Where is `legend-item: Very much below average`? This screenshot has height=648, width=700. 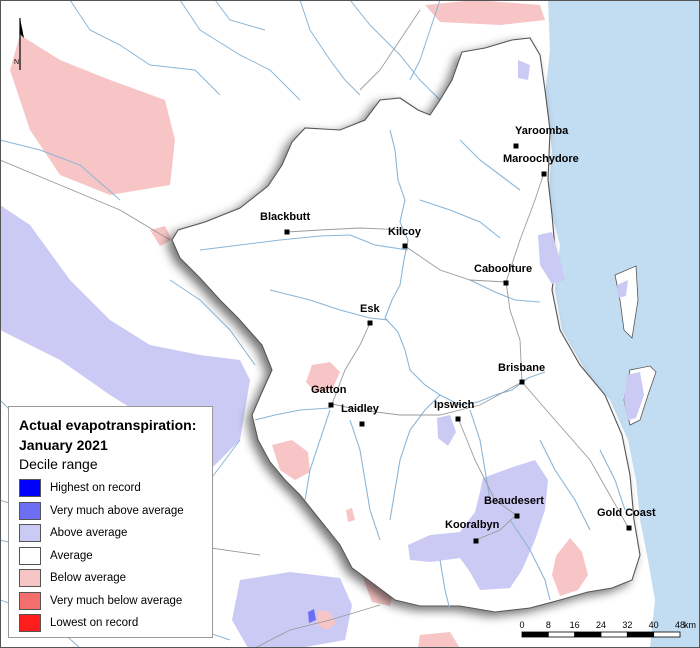
legend-item: Very much below average is located at coordinates (110, 601).